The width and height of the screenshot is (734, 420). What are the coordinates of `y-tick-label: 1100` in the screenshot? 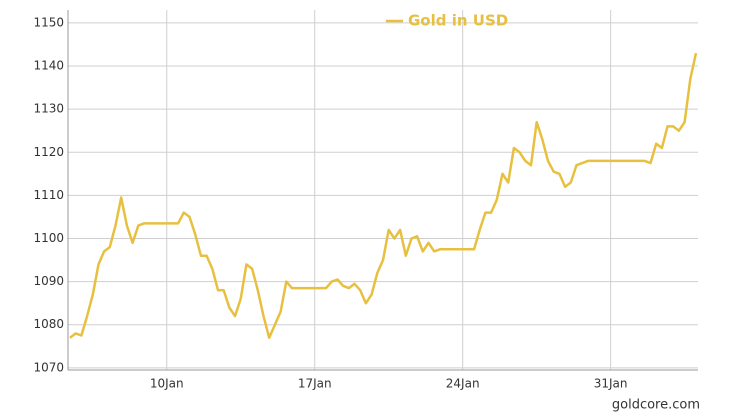 It's located at (48, 238).